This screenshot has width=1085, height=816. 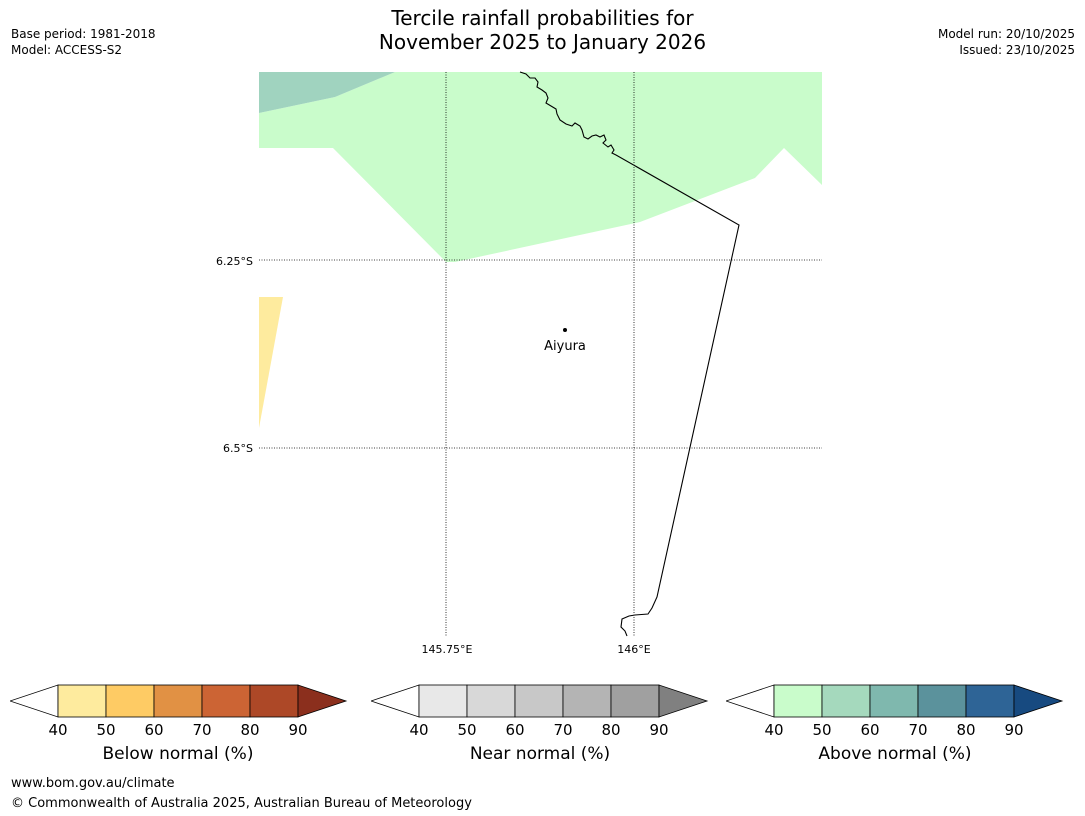 What do you see at coordinates (565, 346) in the screenshot?
I see `place-label: Aiyura` at bounding box center [565, 346].